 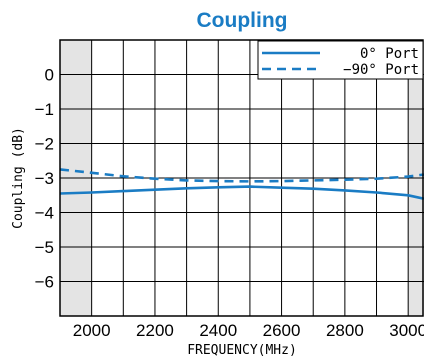 I want to click on series-line-0-port, so click(x=241, y=192).